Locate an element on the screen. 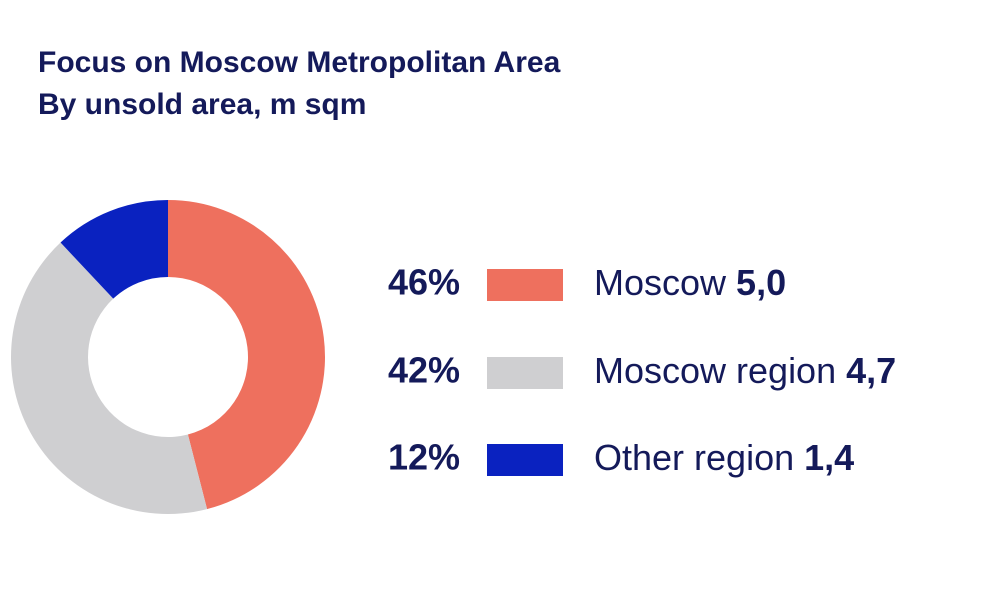 This screenshot has height=594, width=1006. chart-subtitle: By unsold area, m sqm is located at coordinates (202, 104).